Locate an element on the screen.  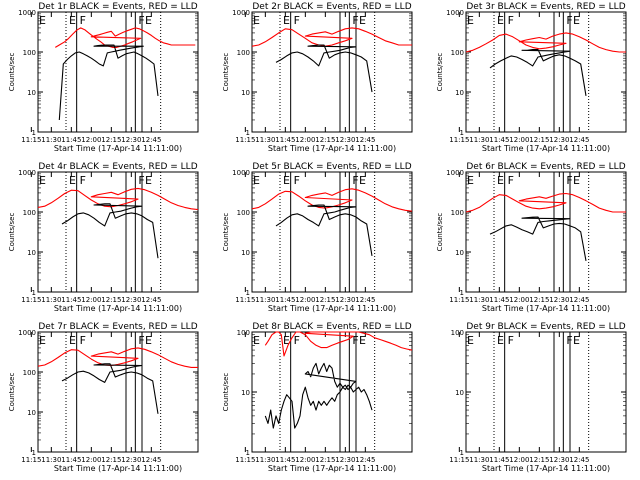
panel-title: Det 9r BLACK = Events, RED = LLD is located at coordinates (545, 327).